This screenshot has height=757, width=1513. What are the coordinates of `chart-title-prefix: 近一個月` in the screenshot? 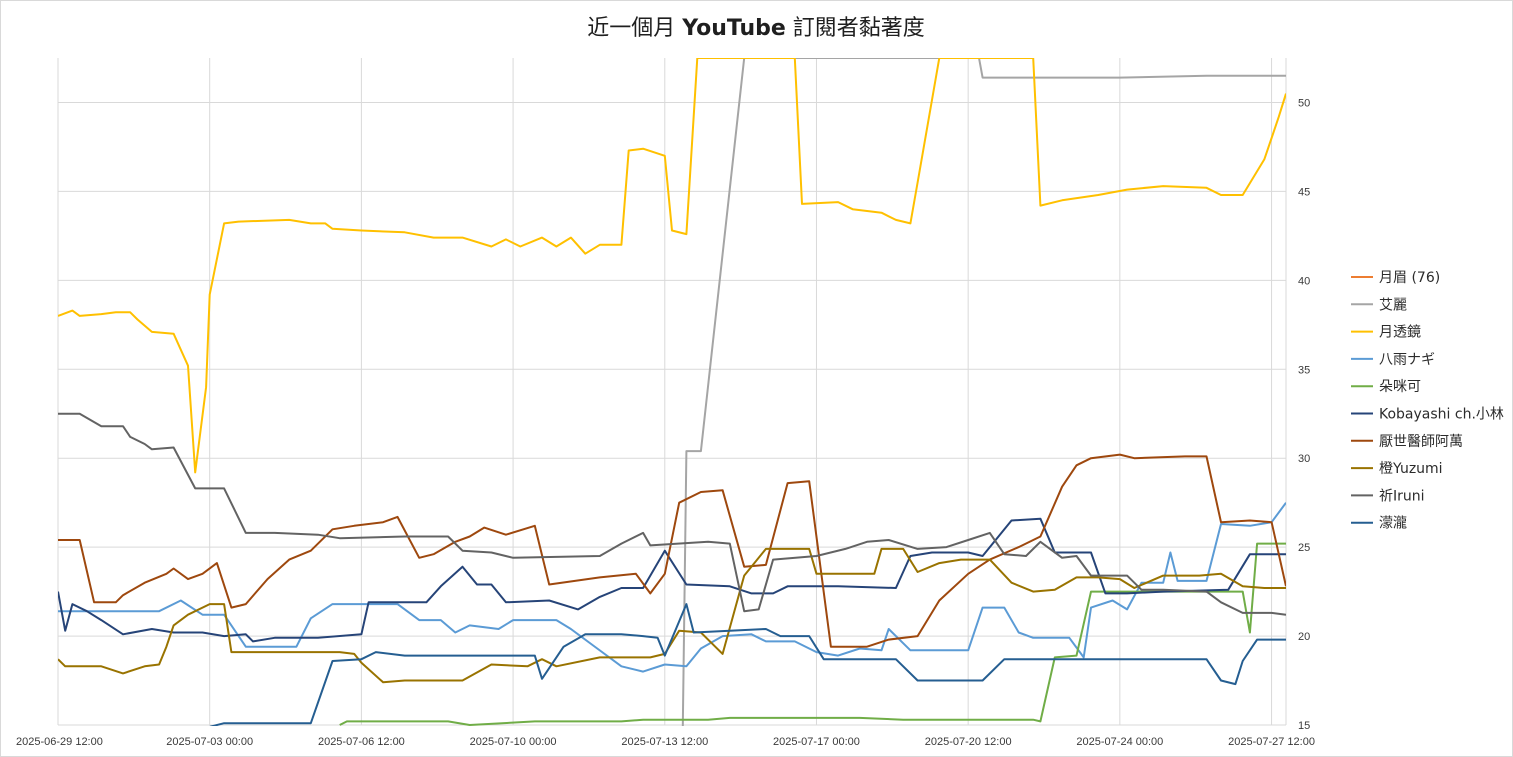 It's located at (634, 28).